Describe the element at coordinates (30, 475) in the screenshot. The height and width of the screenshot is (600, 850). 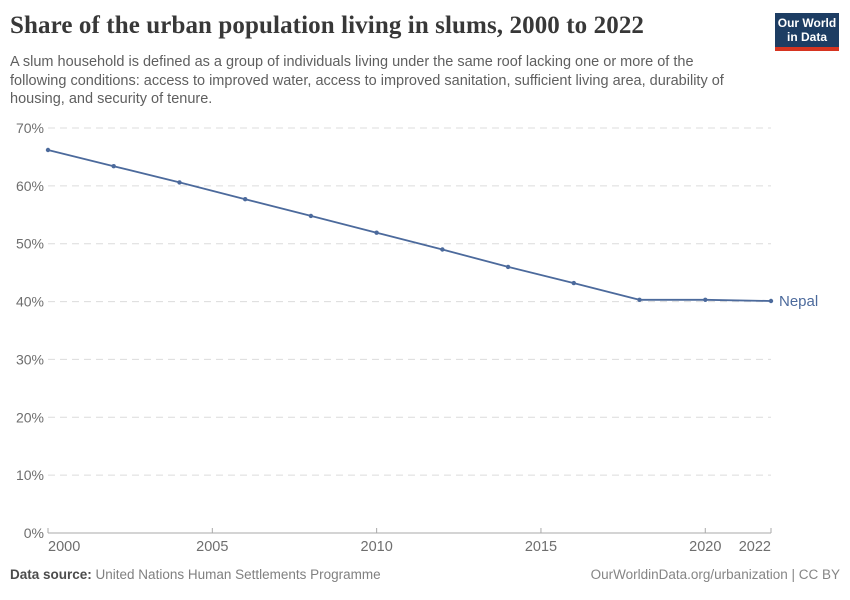
I see `y-tick-label-10: 10%` at that location.